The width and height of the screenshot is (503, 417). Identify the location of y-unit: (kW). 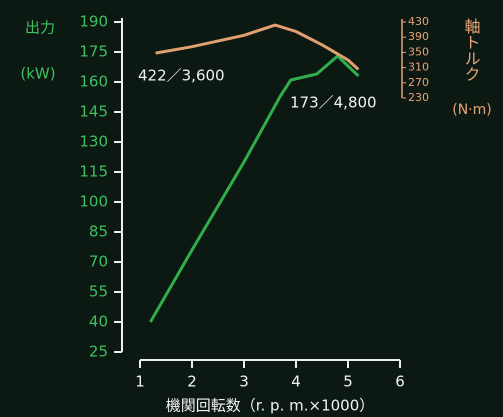
(37, 74).